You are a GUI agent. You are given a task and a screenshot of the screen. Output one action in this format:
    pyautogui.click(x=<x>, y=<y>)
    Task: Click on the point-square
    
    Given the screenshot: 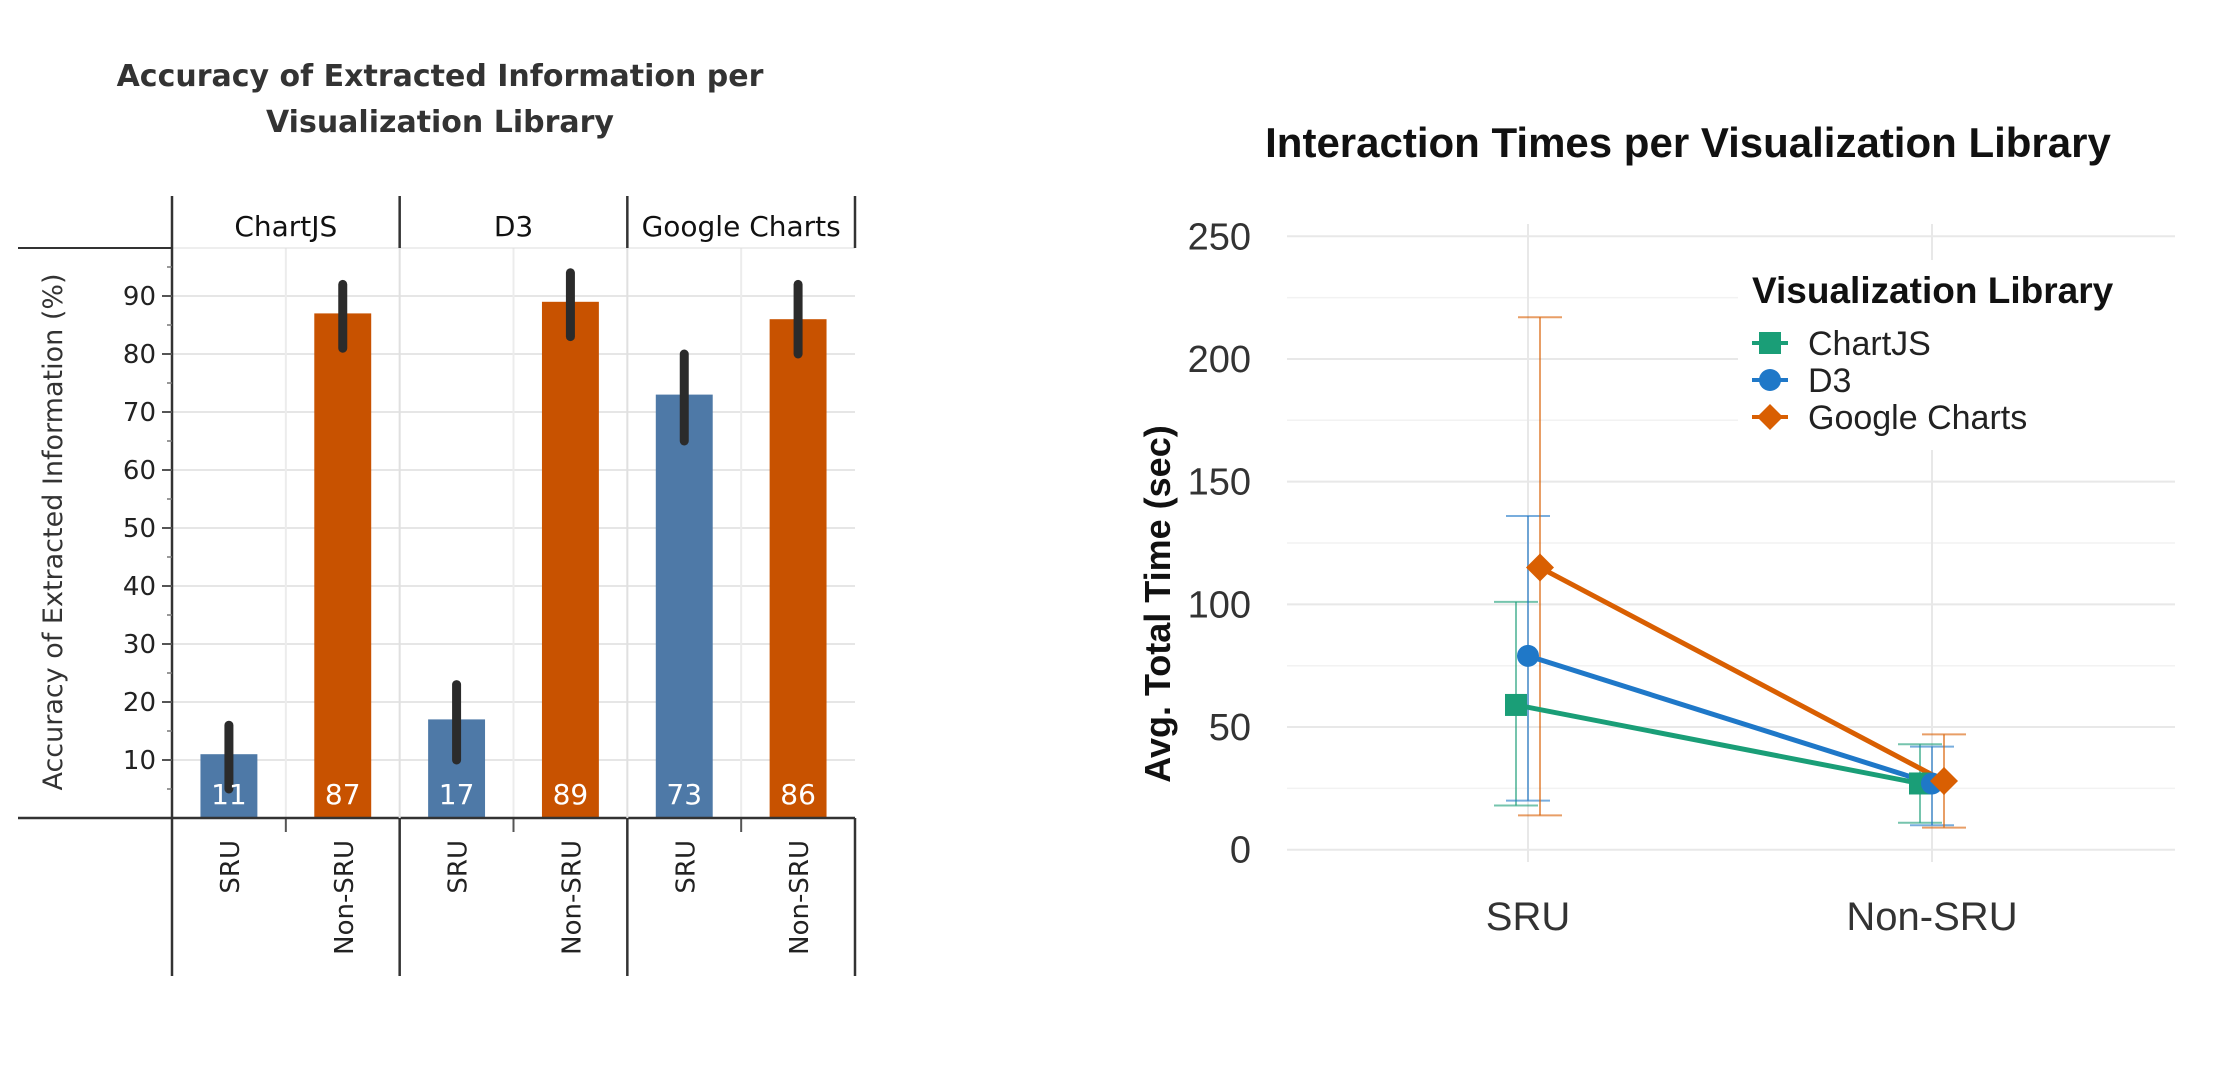 What is the action you would take?
    pyautogui.click(x=1516, y=704)
    